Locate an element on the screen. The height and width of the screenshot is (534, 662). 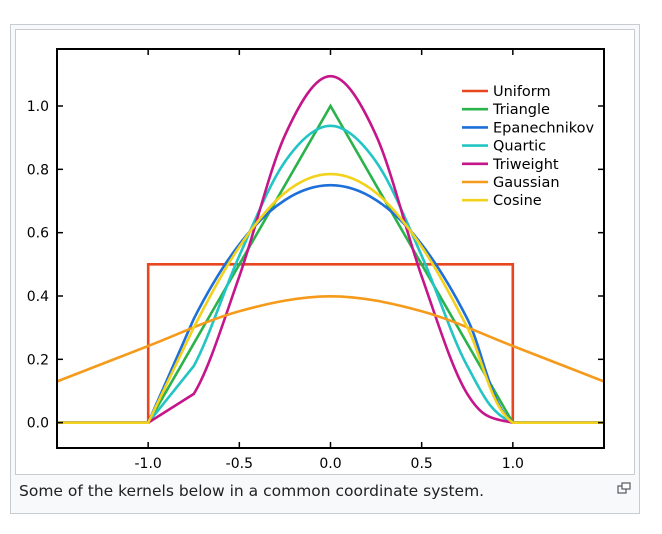
legend-label: Gaussian is located at coordinates (526, 183).